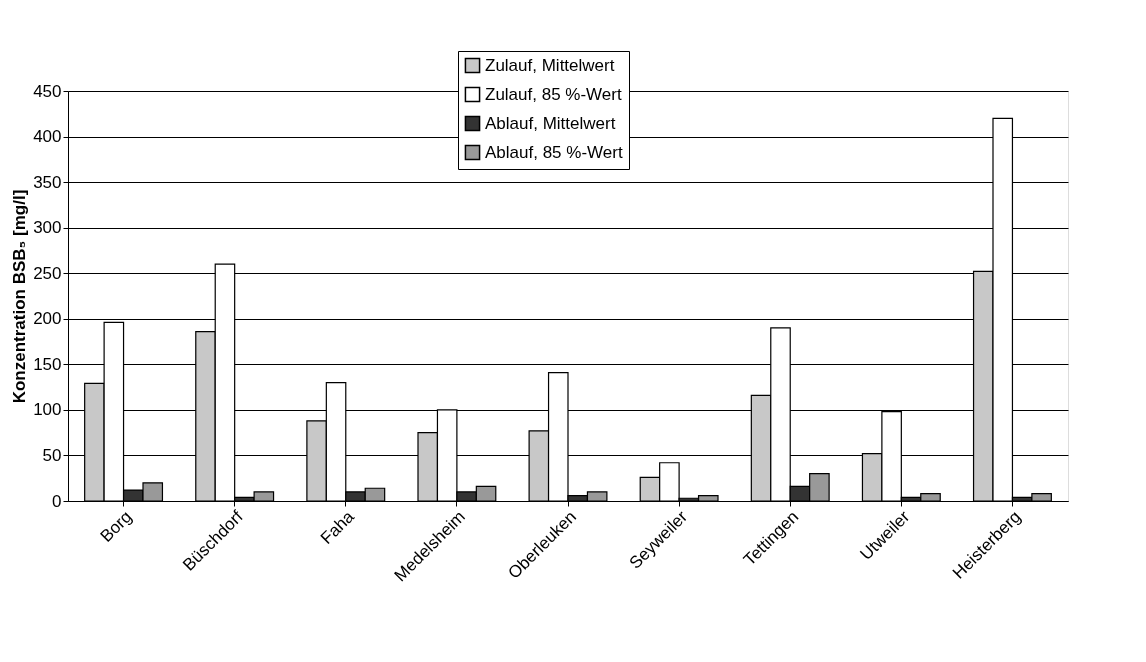 This screenshot has width=1146, height=662. I want to click on y-tick-label: 400, so click(47, 137).